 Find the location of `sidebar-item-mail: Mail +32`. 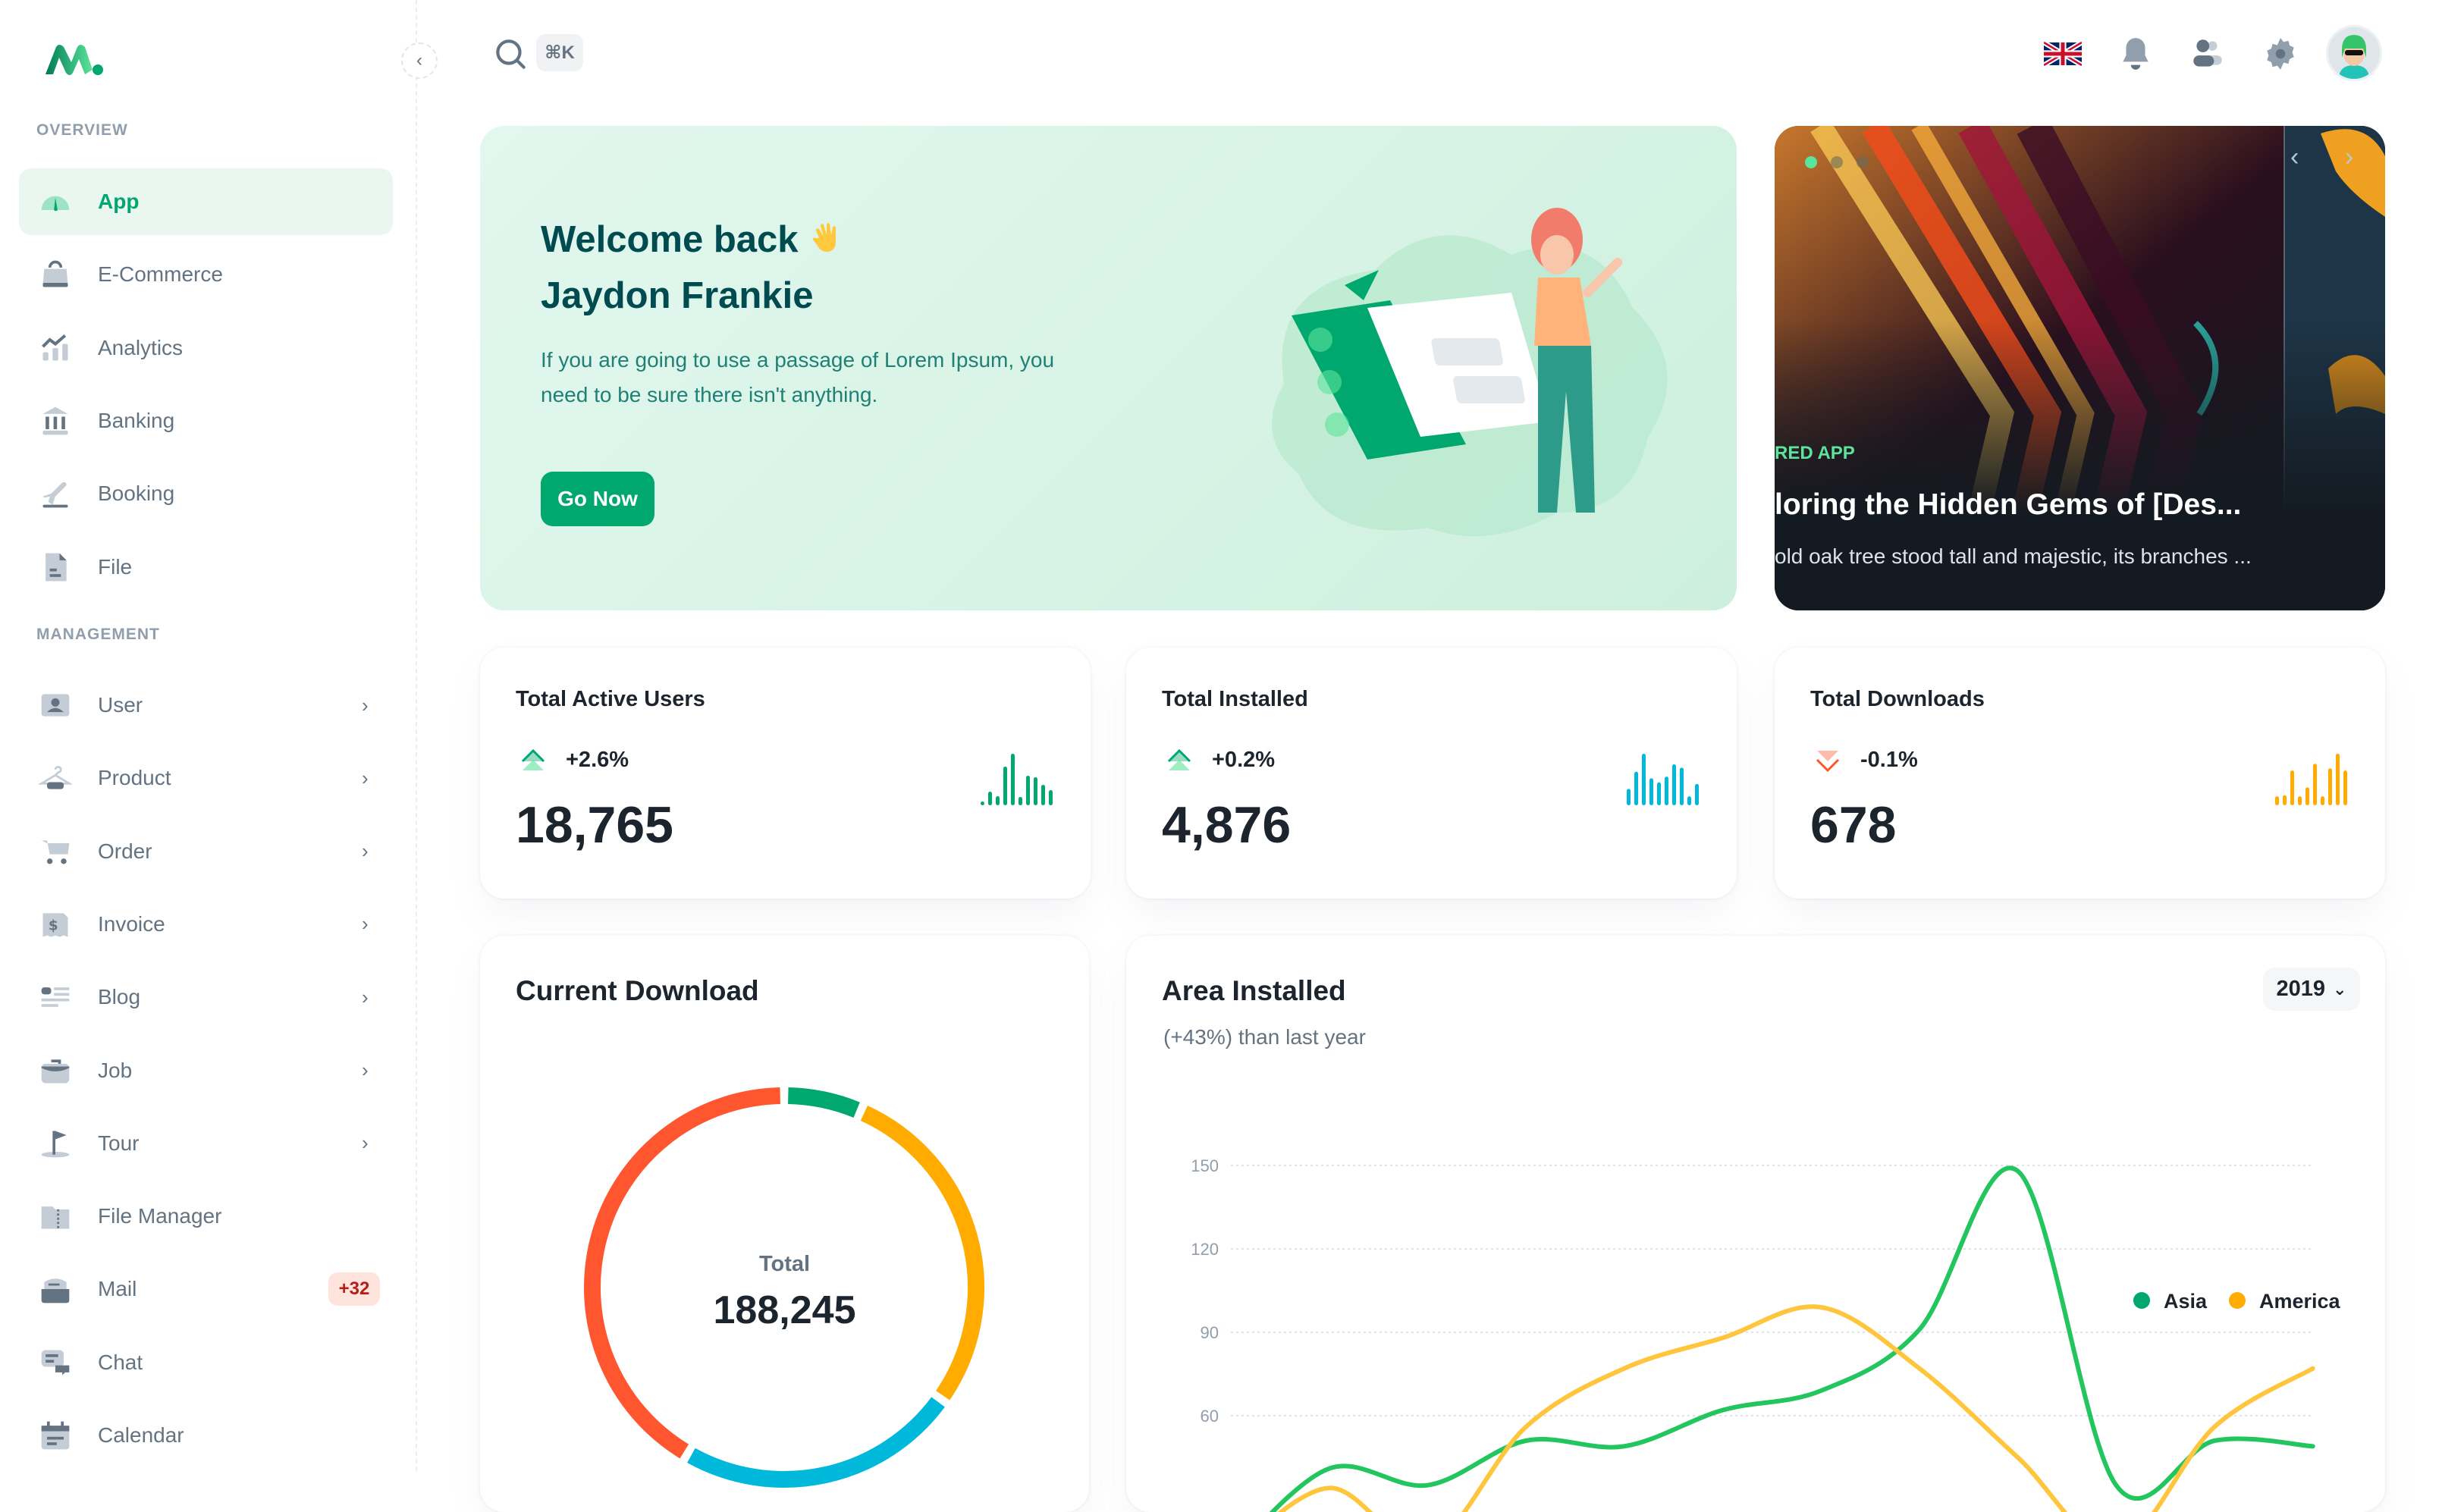

sidebar-item-mail: Mail +32 is located at coordinates (206, 1289).